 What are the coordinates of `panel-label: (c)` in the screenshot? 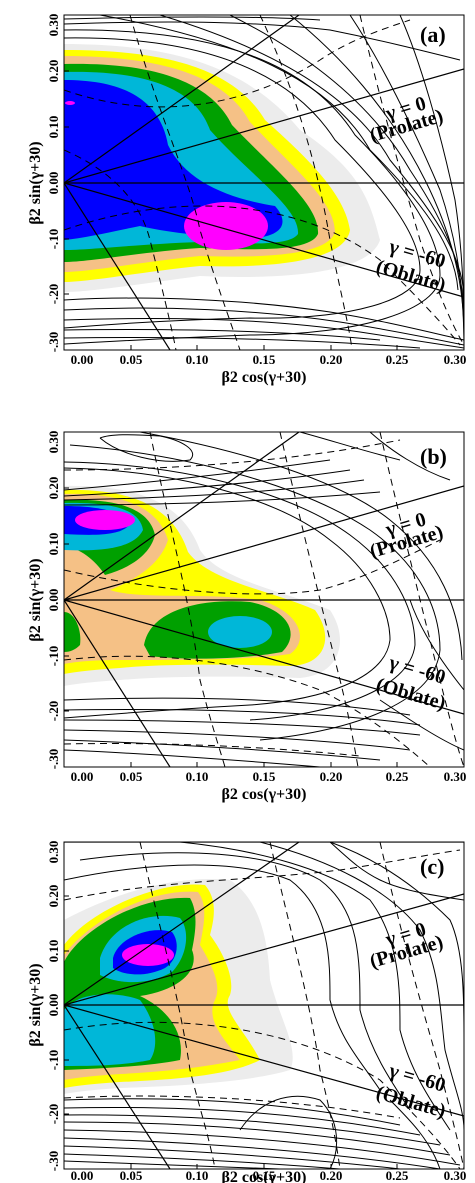 It's located at (432, 866).